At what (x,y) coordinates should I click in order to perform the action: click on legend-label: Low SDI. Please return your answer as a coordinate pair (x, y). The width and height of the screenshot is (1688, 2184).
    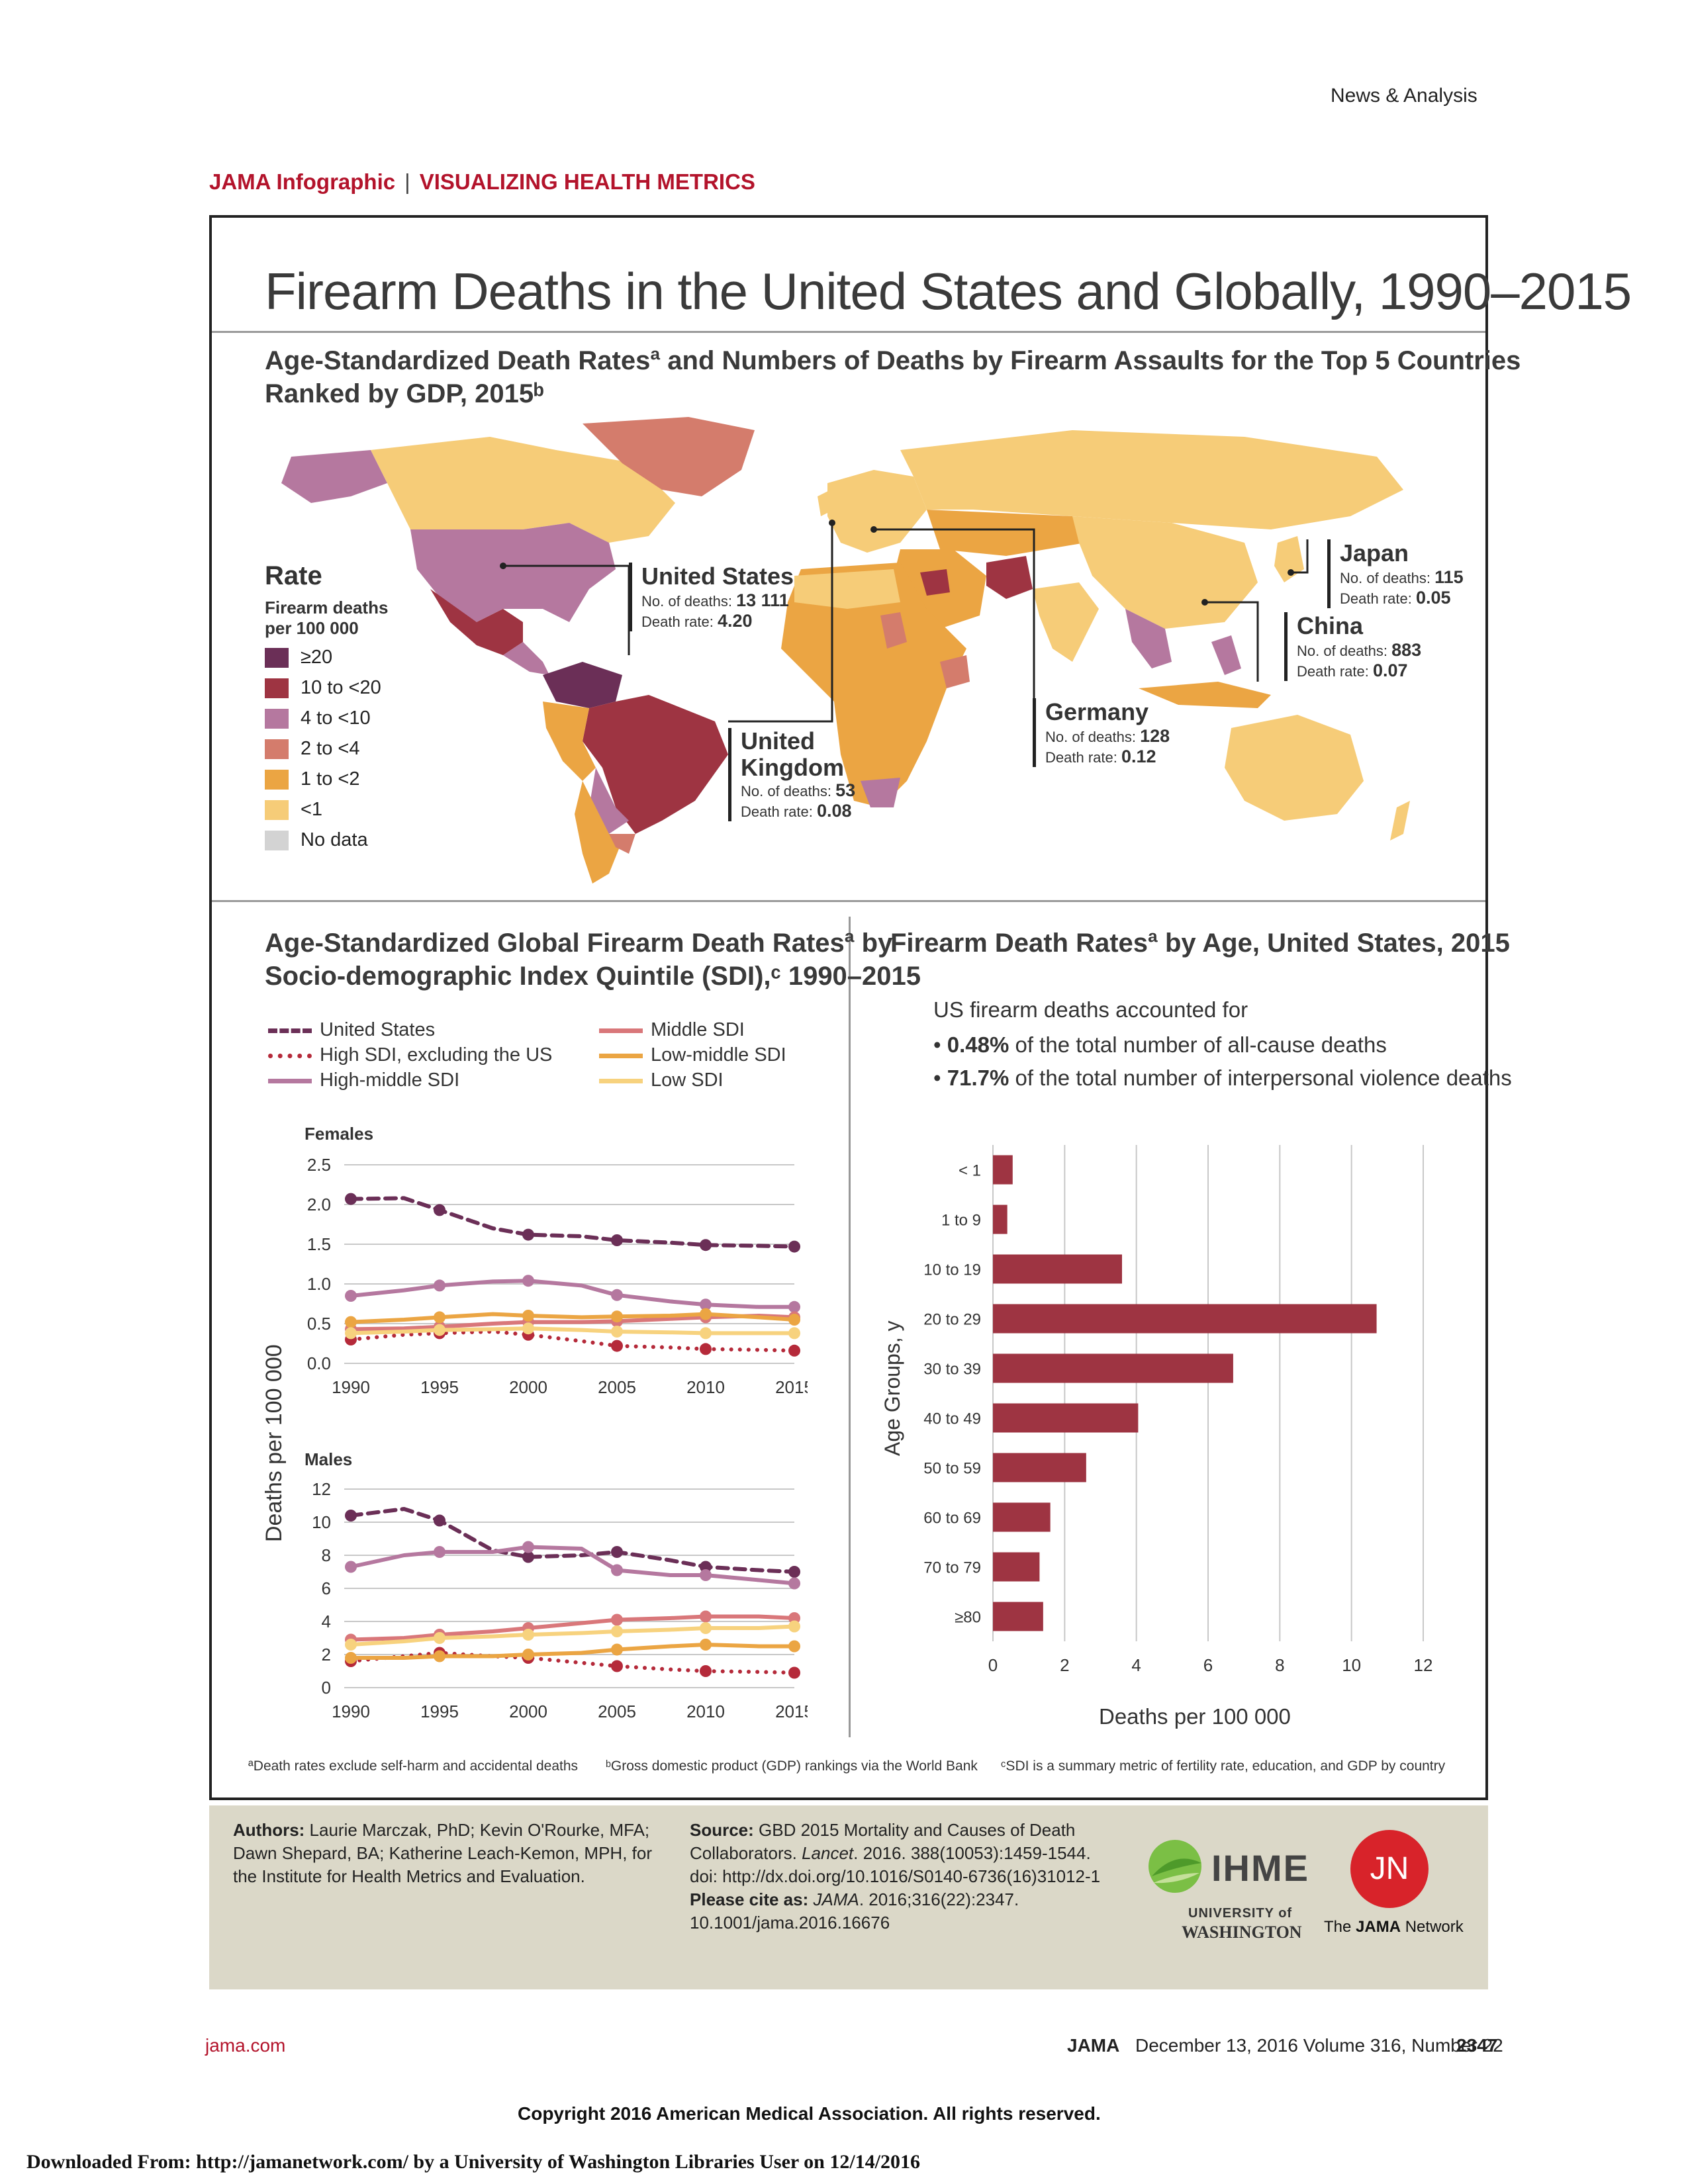
    Looking at the image, I should click on (687, 1080).